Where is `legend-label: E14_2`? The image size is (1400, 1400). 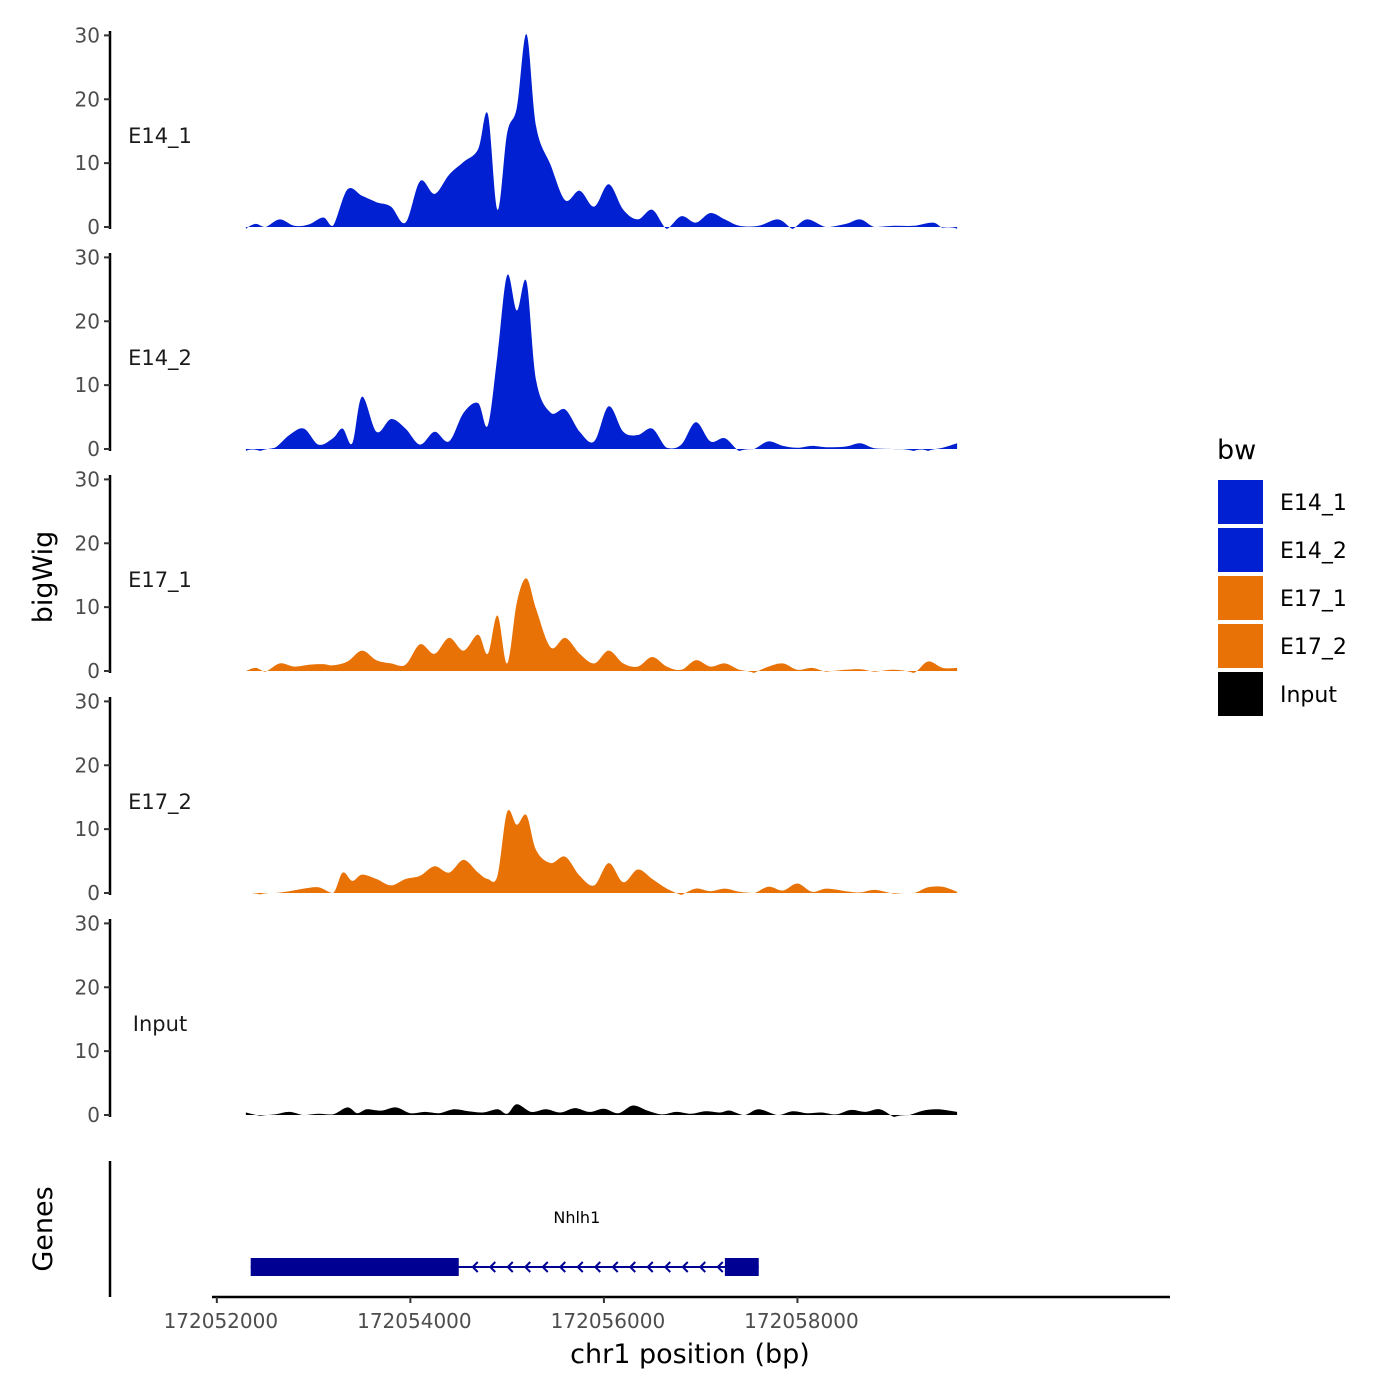
legend-label: E14_2 is located at coordinates (1313, 551).